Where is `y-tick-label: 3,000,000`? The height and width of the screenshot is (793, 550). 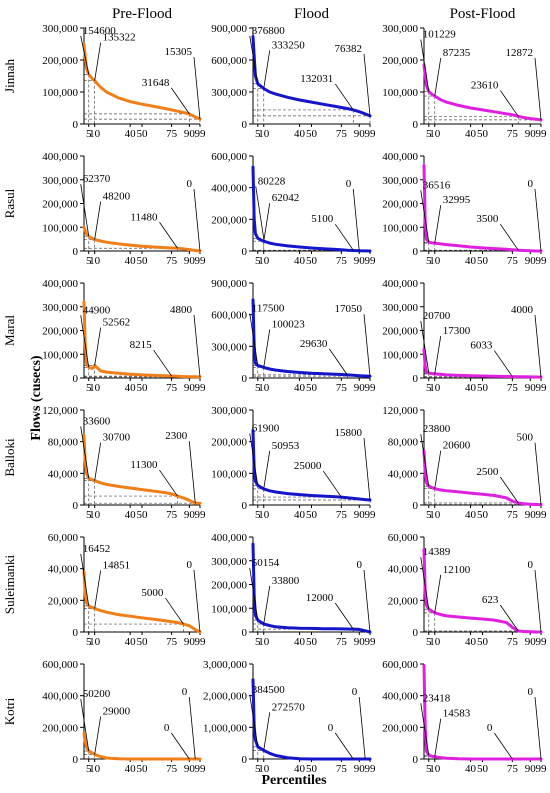
y-tick-label: 3,000,000 is located at coordinates (225, 665).